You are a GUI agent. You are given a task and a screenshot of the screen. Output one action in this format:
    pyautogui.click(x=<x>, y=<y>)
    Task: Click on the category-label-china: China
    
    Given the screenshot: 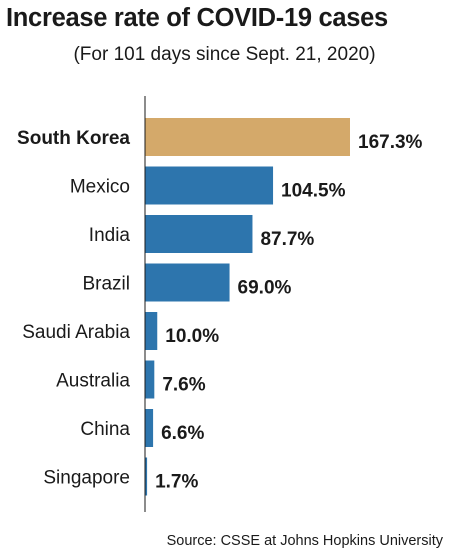 What is the action you would take?
    pyautogui.click(x=105, y=429)
    